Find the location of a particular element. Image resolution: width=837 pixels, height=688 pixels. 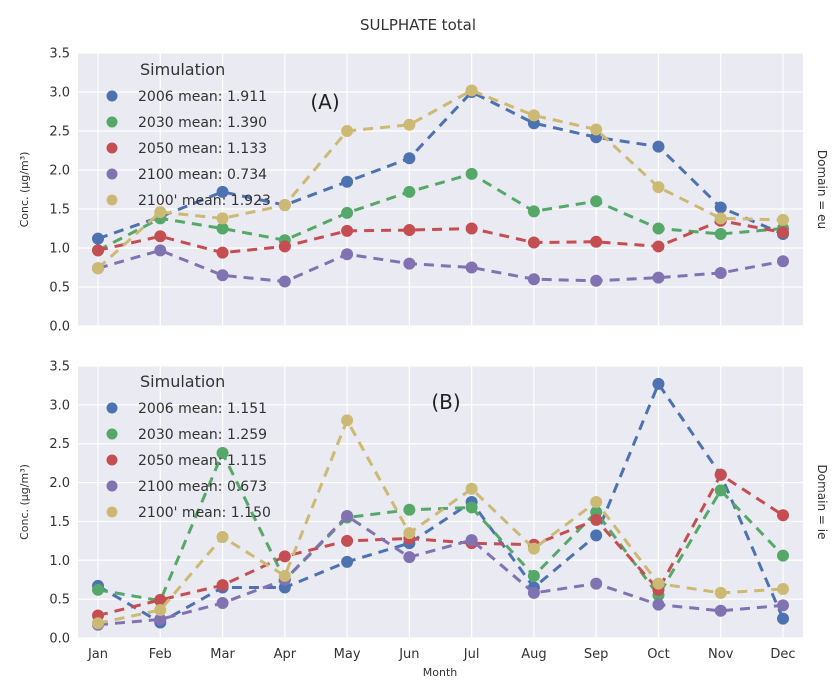

x-tick-label: Jul is located at coordinates (471, 654).